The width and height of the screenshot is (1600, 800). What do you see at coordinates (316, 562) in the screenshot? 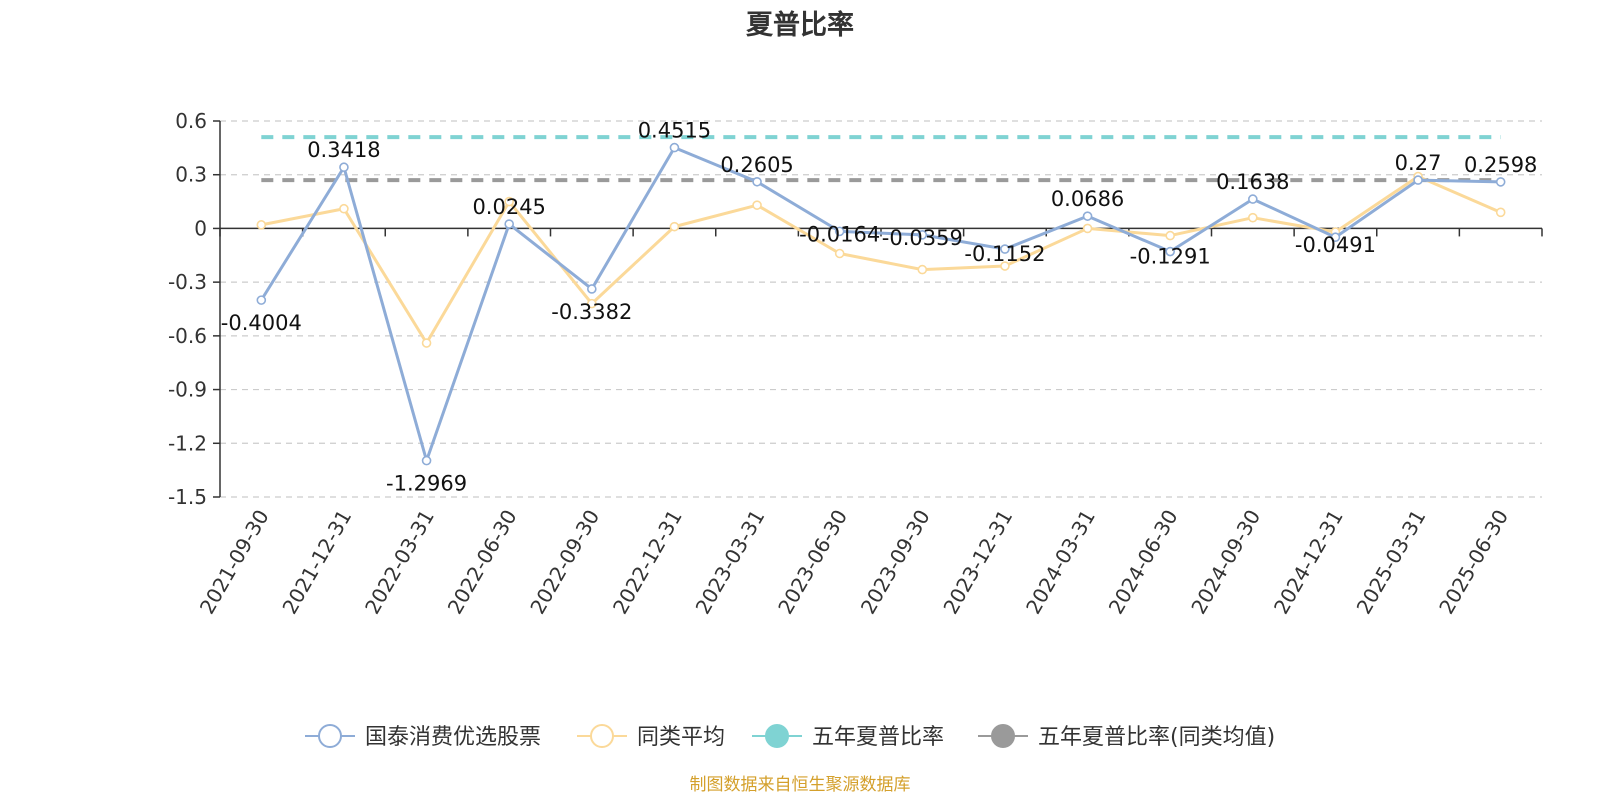
I see `x-tick-label: 2021-12-31` at bounding box center [316, 562].